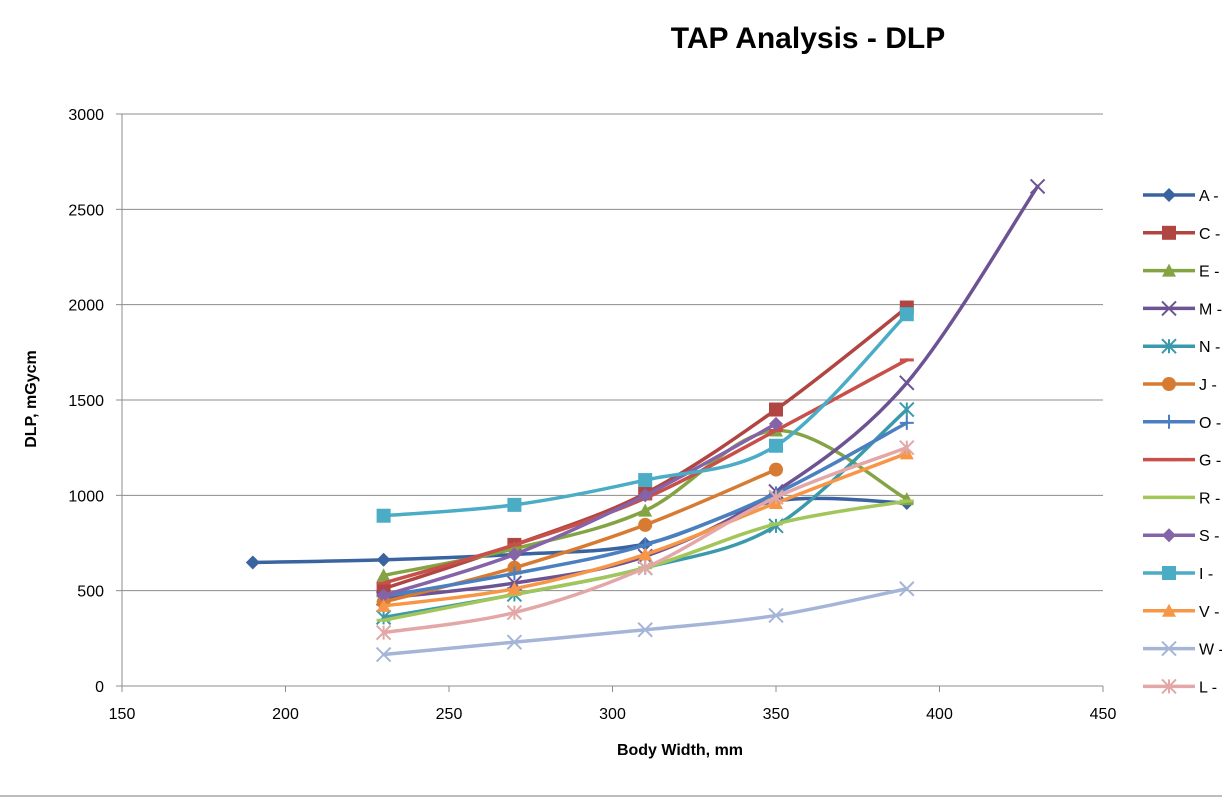  I want to click on x-axis-label: Body Width, mm, so click(680, 750).